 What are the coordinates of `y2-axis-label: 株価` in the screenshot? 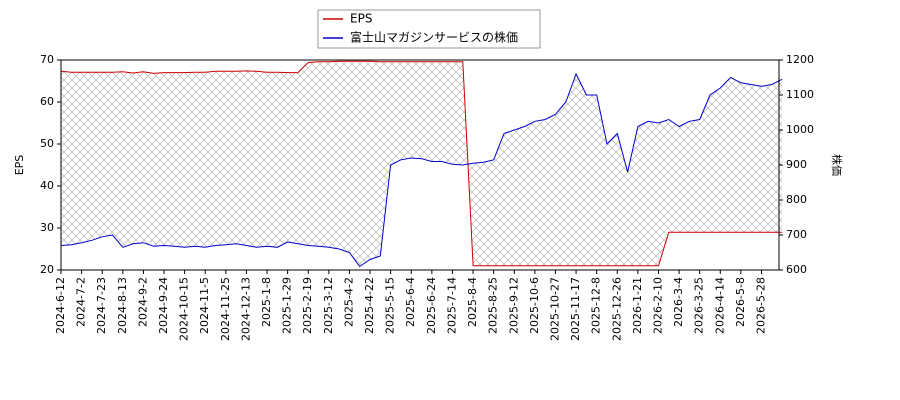 It's located at (837, 165).